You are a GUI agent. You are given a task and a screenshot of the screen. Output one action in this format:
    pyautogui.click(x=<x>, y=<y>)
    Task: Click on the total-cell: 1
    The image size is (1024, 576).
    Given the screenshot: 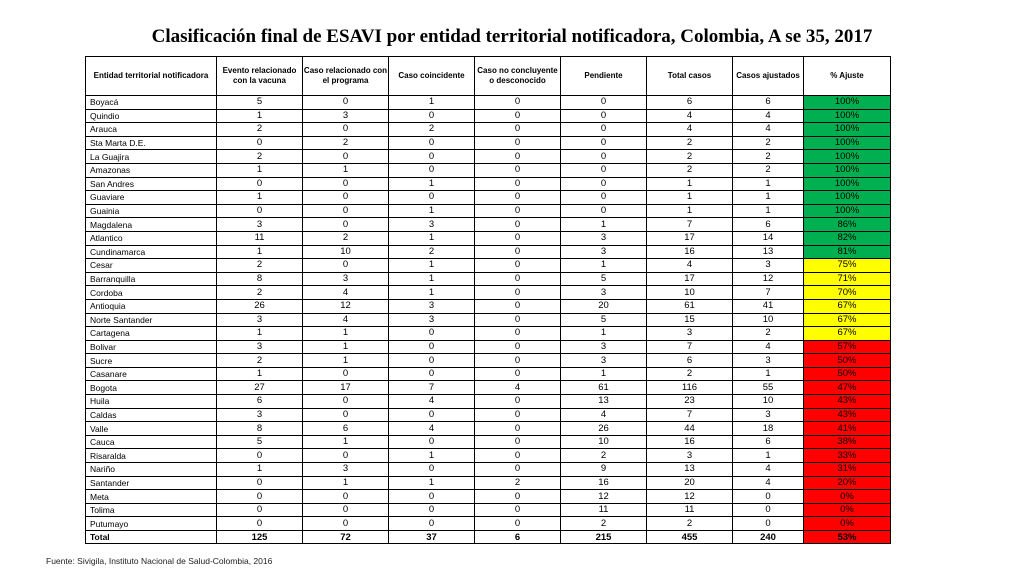 What is the action you would take?
    pyautogui.click(x=689, y=184)
    